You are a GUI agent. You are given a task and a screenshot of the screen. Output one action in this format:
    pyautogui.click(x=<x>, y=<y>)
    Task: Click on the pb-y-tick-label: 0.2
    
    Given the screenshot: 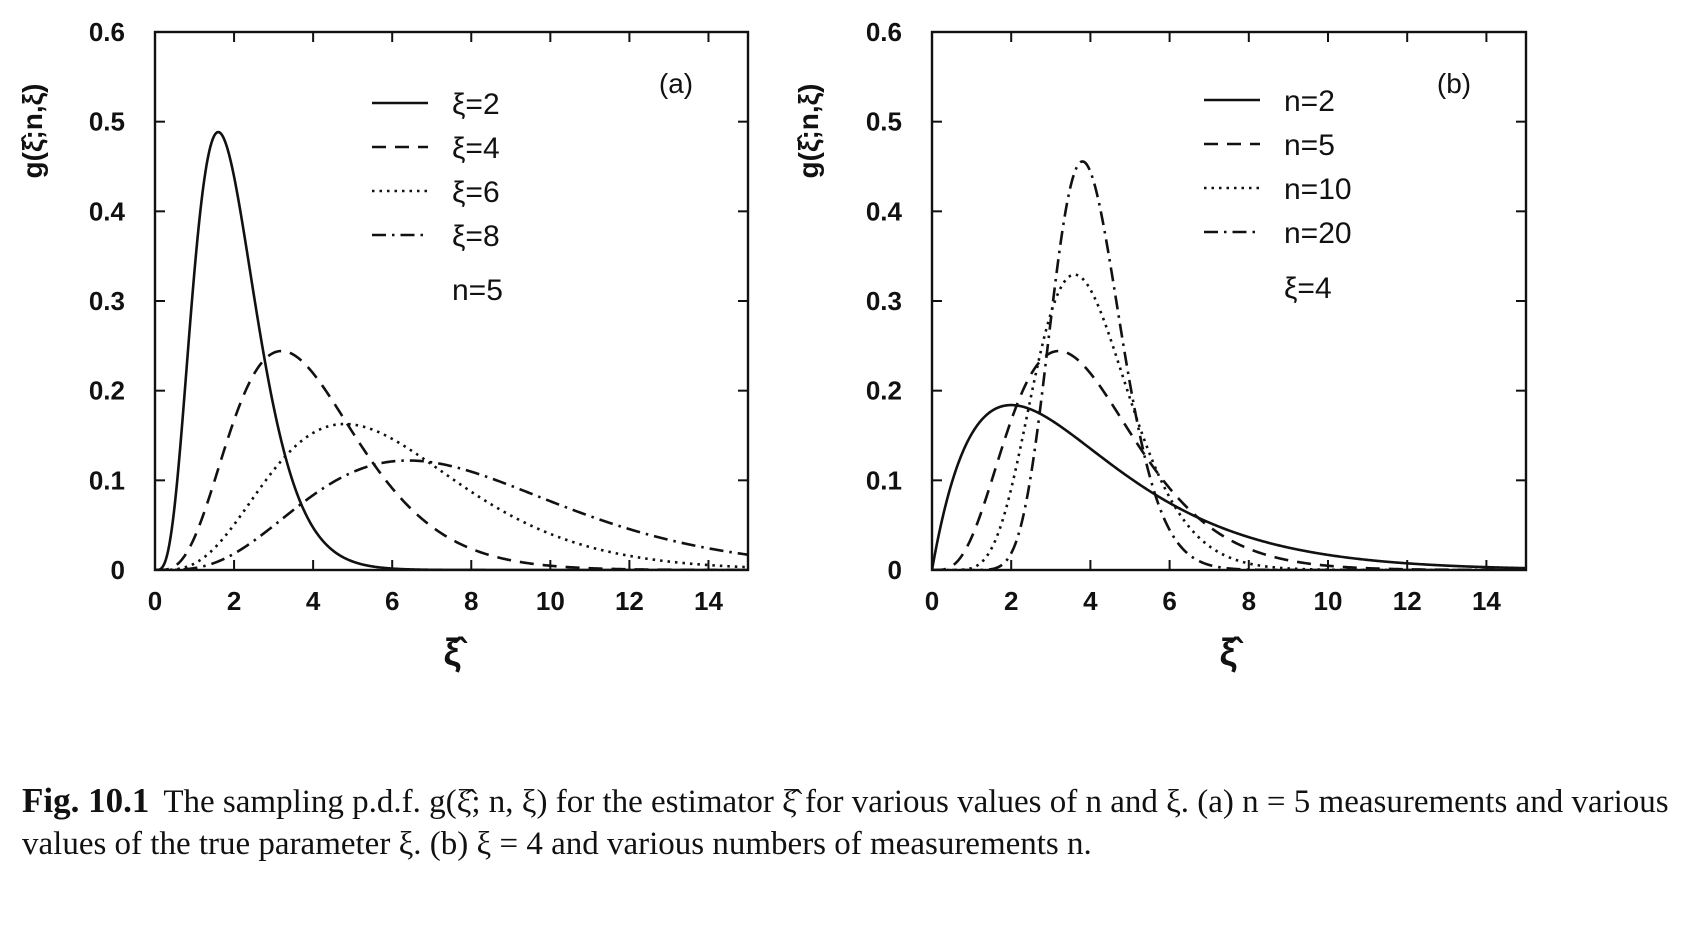 What is the action you would take?
    pyautogui.click(x=884, y=391)
    